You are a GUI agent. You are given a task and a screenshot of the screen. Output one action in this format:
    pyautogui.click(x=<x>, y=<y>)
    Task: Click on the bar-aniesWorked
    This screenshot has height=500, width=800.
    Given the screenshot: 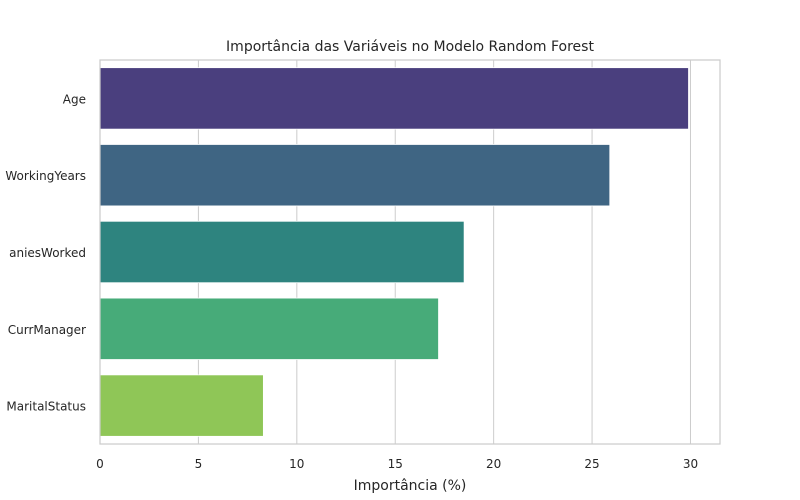 What is the action you would take?
    pyautogui.click(x=282, y=252)
    